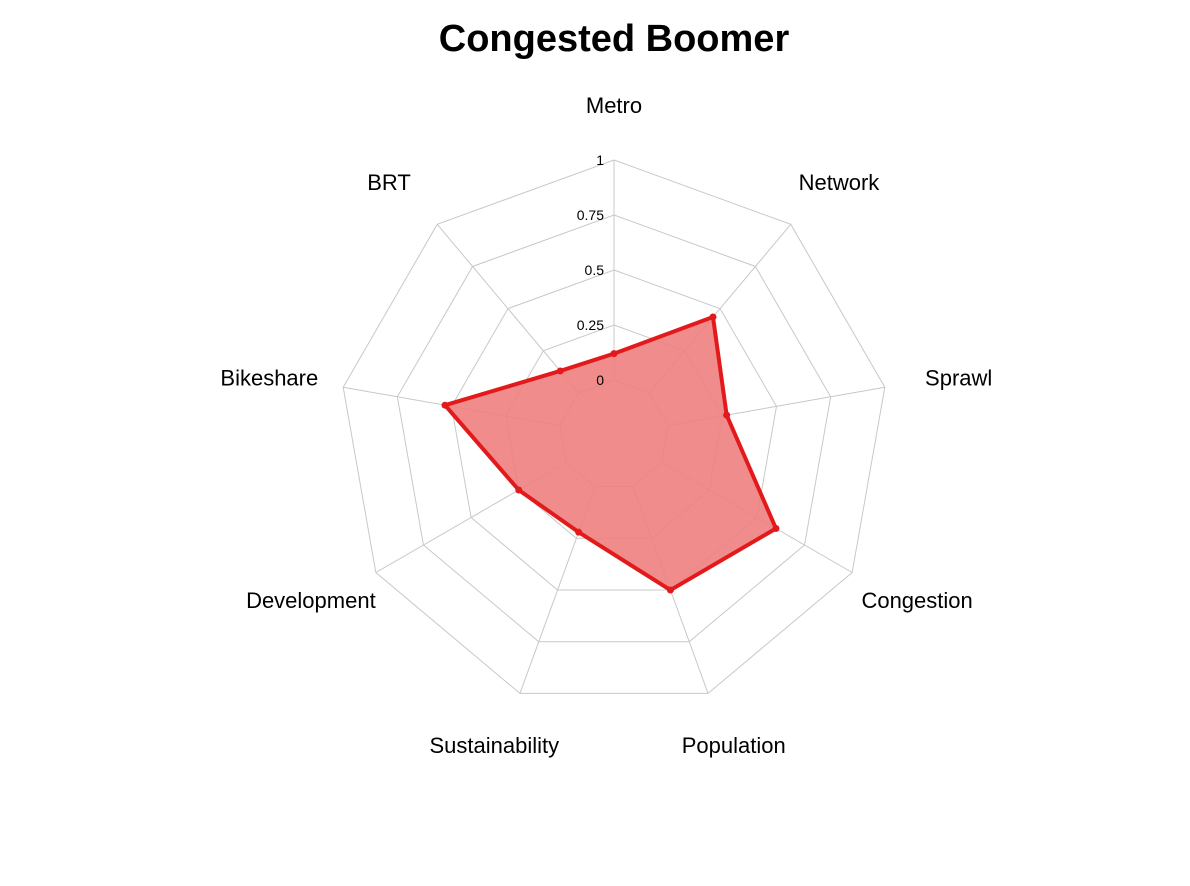 Image resolution: width=1190 pixels, height=886 pixels. I want to click on data-point-bikeshare, so click(445, 405).